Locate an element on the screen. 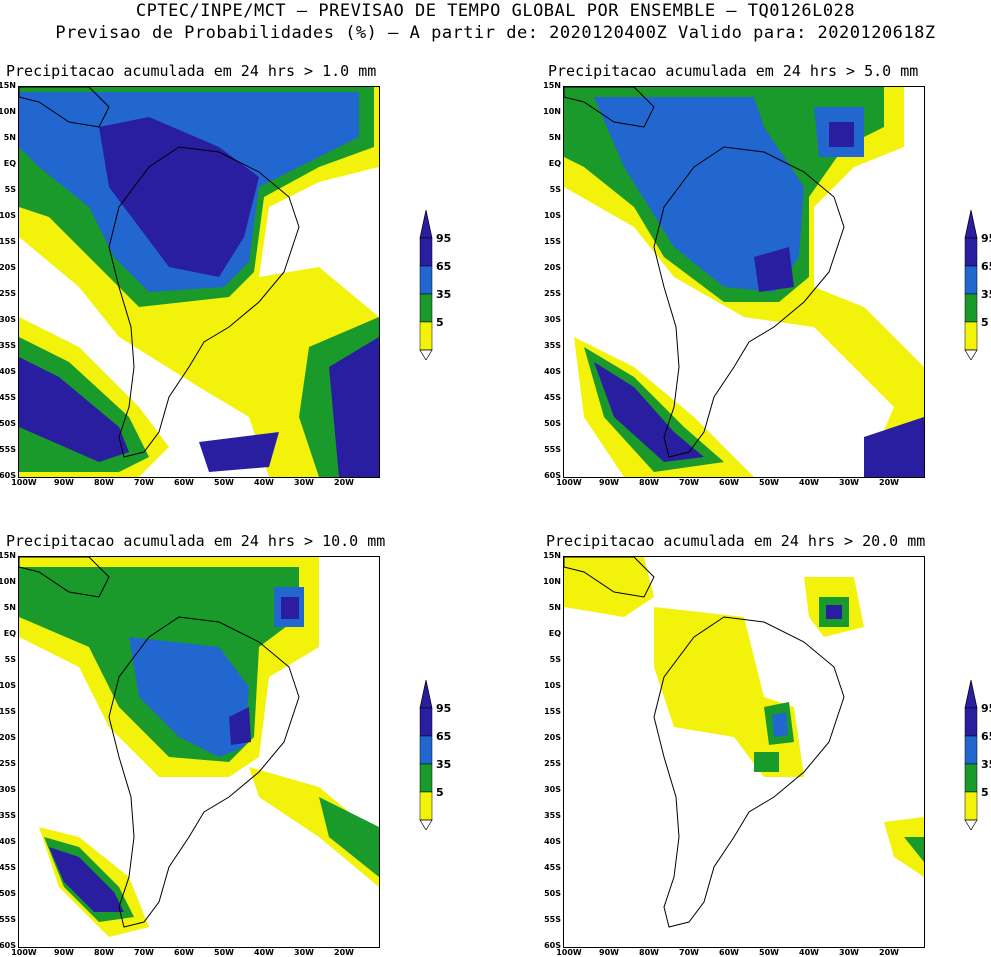 The image size is (991, 957). lat-tick-label: 15S is located at coordinates (8, 711).